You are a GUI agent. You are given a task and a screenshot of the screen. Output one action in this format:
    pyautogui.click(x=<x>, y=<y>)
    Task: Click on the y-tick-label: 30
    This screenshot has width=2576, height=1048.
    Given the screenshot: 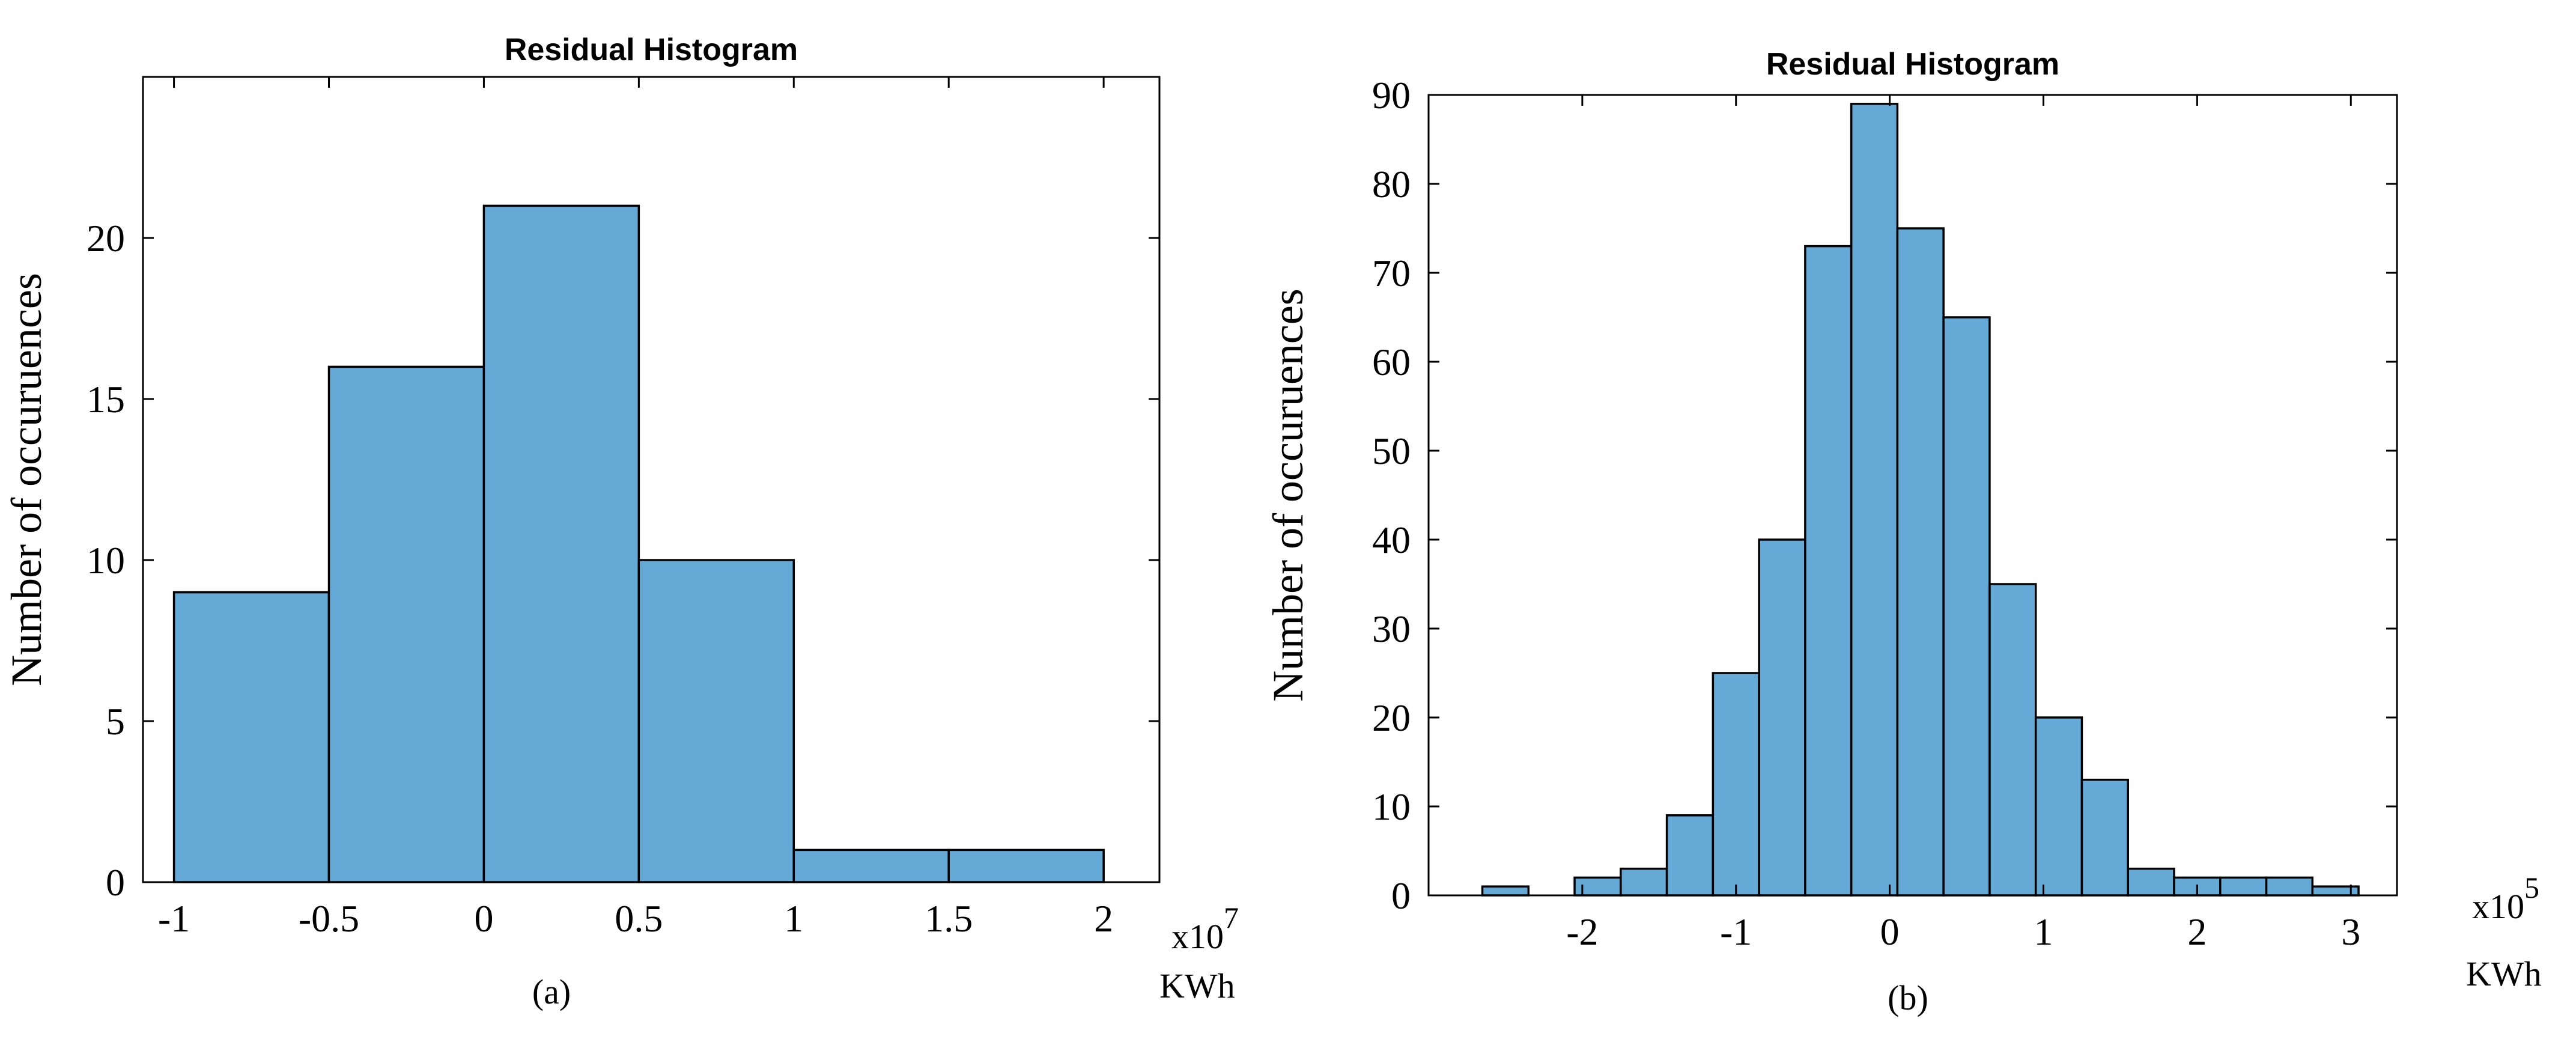 What is the action you would take?
    pyautogui.click(x=1391, y=629)
    